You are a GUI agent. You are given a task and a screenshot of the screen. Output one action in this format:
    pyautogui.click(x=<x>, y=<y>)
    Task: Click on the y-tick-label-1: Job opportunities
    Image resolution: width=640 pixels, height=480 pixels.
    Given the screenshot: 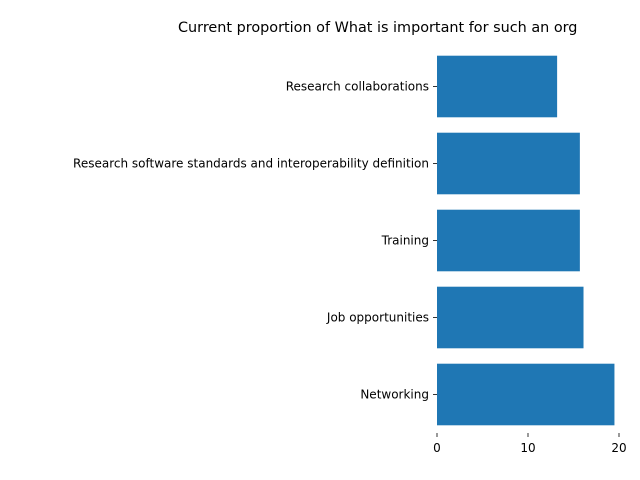 What is the action you would take?
    pyautogui.click(x=377, y=318)
    